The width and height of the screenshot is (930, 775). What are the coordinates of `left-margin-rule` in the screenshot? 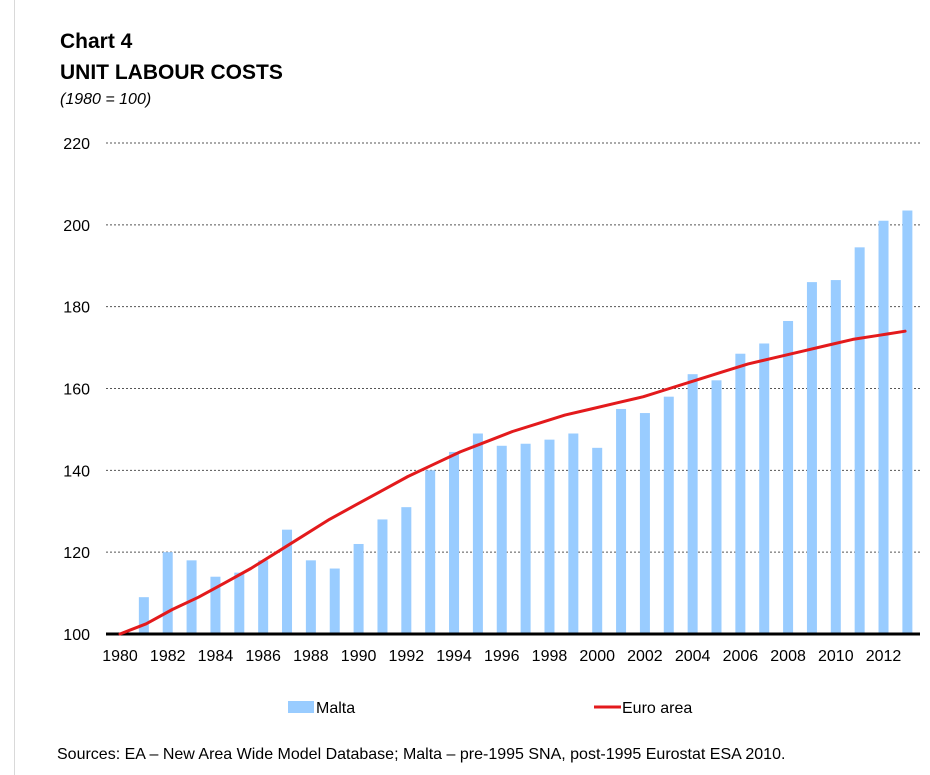 It's located at (14, 387).